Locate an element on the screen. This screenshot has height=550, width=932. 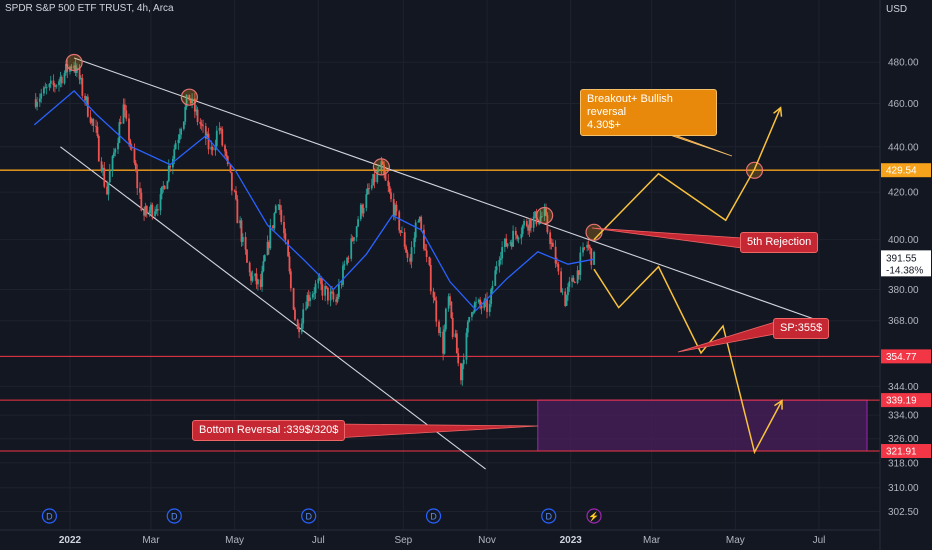
y-tick-label: 460.00 is located at coordinates (903, 104).